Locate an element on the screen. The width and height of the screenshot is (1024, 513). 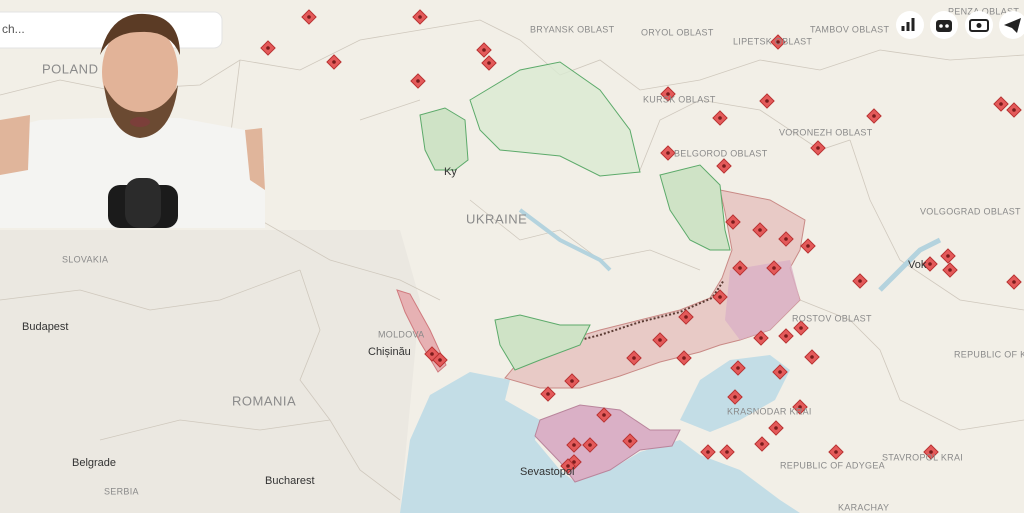
city-label: Sevastopol is located at coordinates (547, 472).